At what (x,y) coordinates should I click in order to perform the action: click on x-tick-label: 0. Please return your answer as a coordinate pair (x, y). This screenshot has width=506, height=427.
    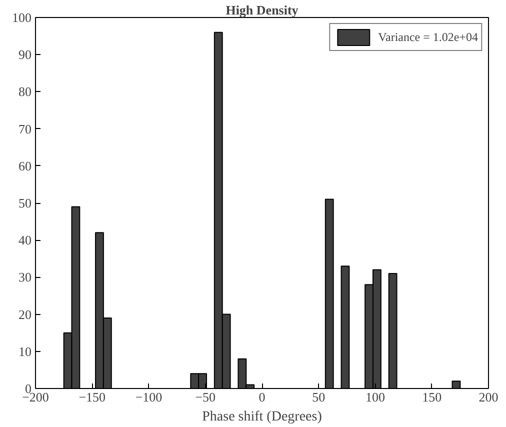
    Looking at the image, I should click on (262, 397).